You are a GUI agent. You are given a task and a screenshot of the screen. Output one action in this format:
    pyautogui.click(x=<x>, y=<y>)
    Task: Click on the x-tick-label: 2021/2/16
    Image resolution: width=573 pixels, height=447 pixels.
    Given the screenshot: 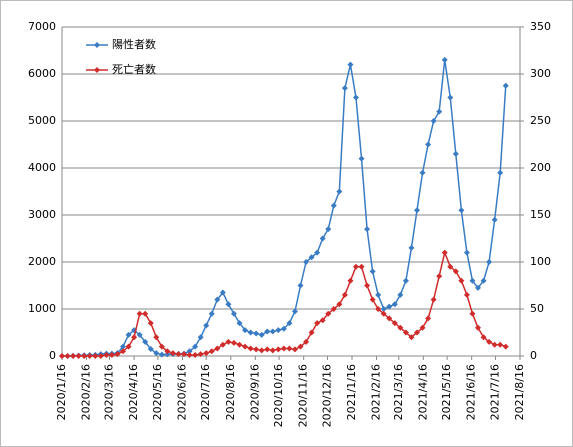 What is the action you would take?
    pyautogui.click(x=376, y=392)
    